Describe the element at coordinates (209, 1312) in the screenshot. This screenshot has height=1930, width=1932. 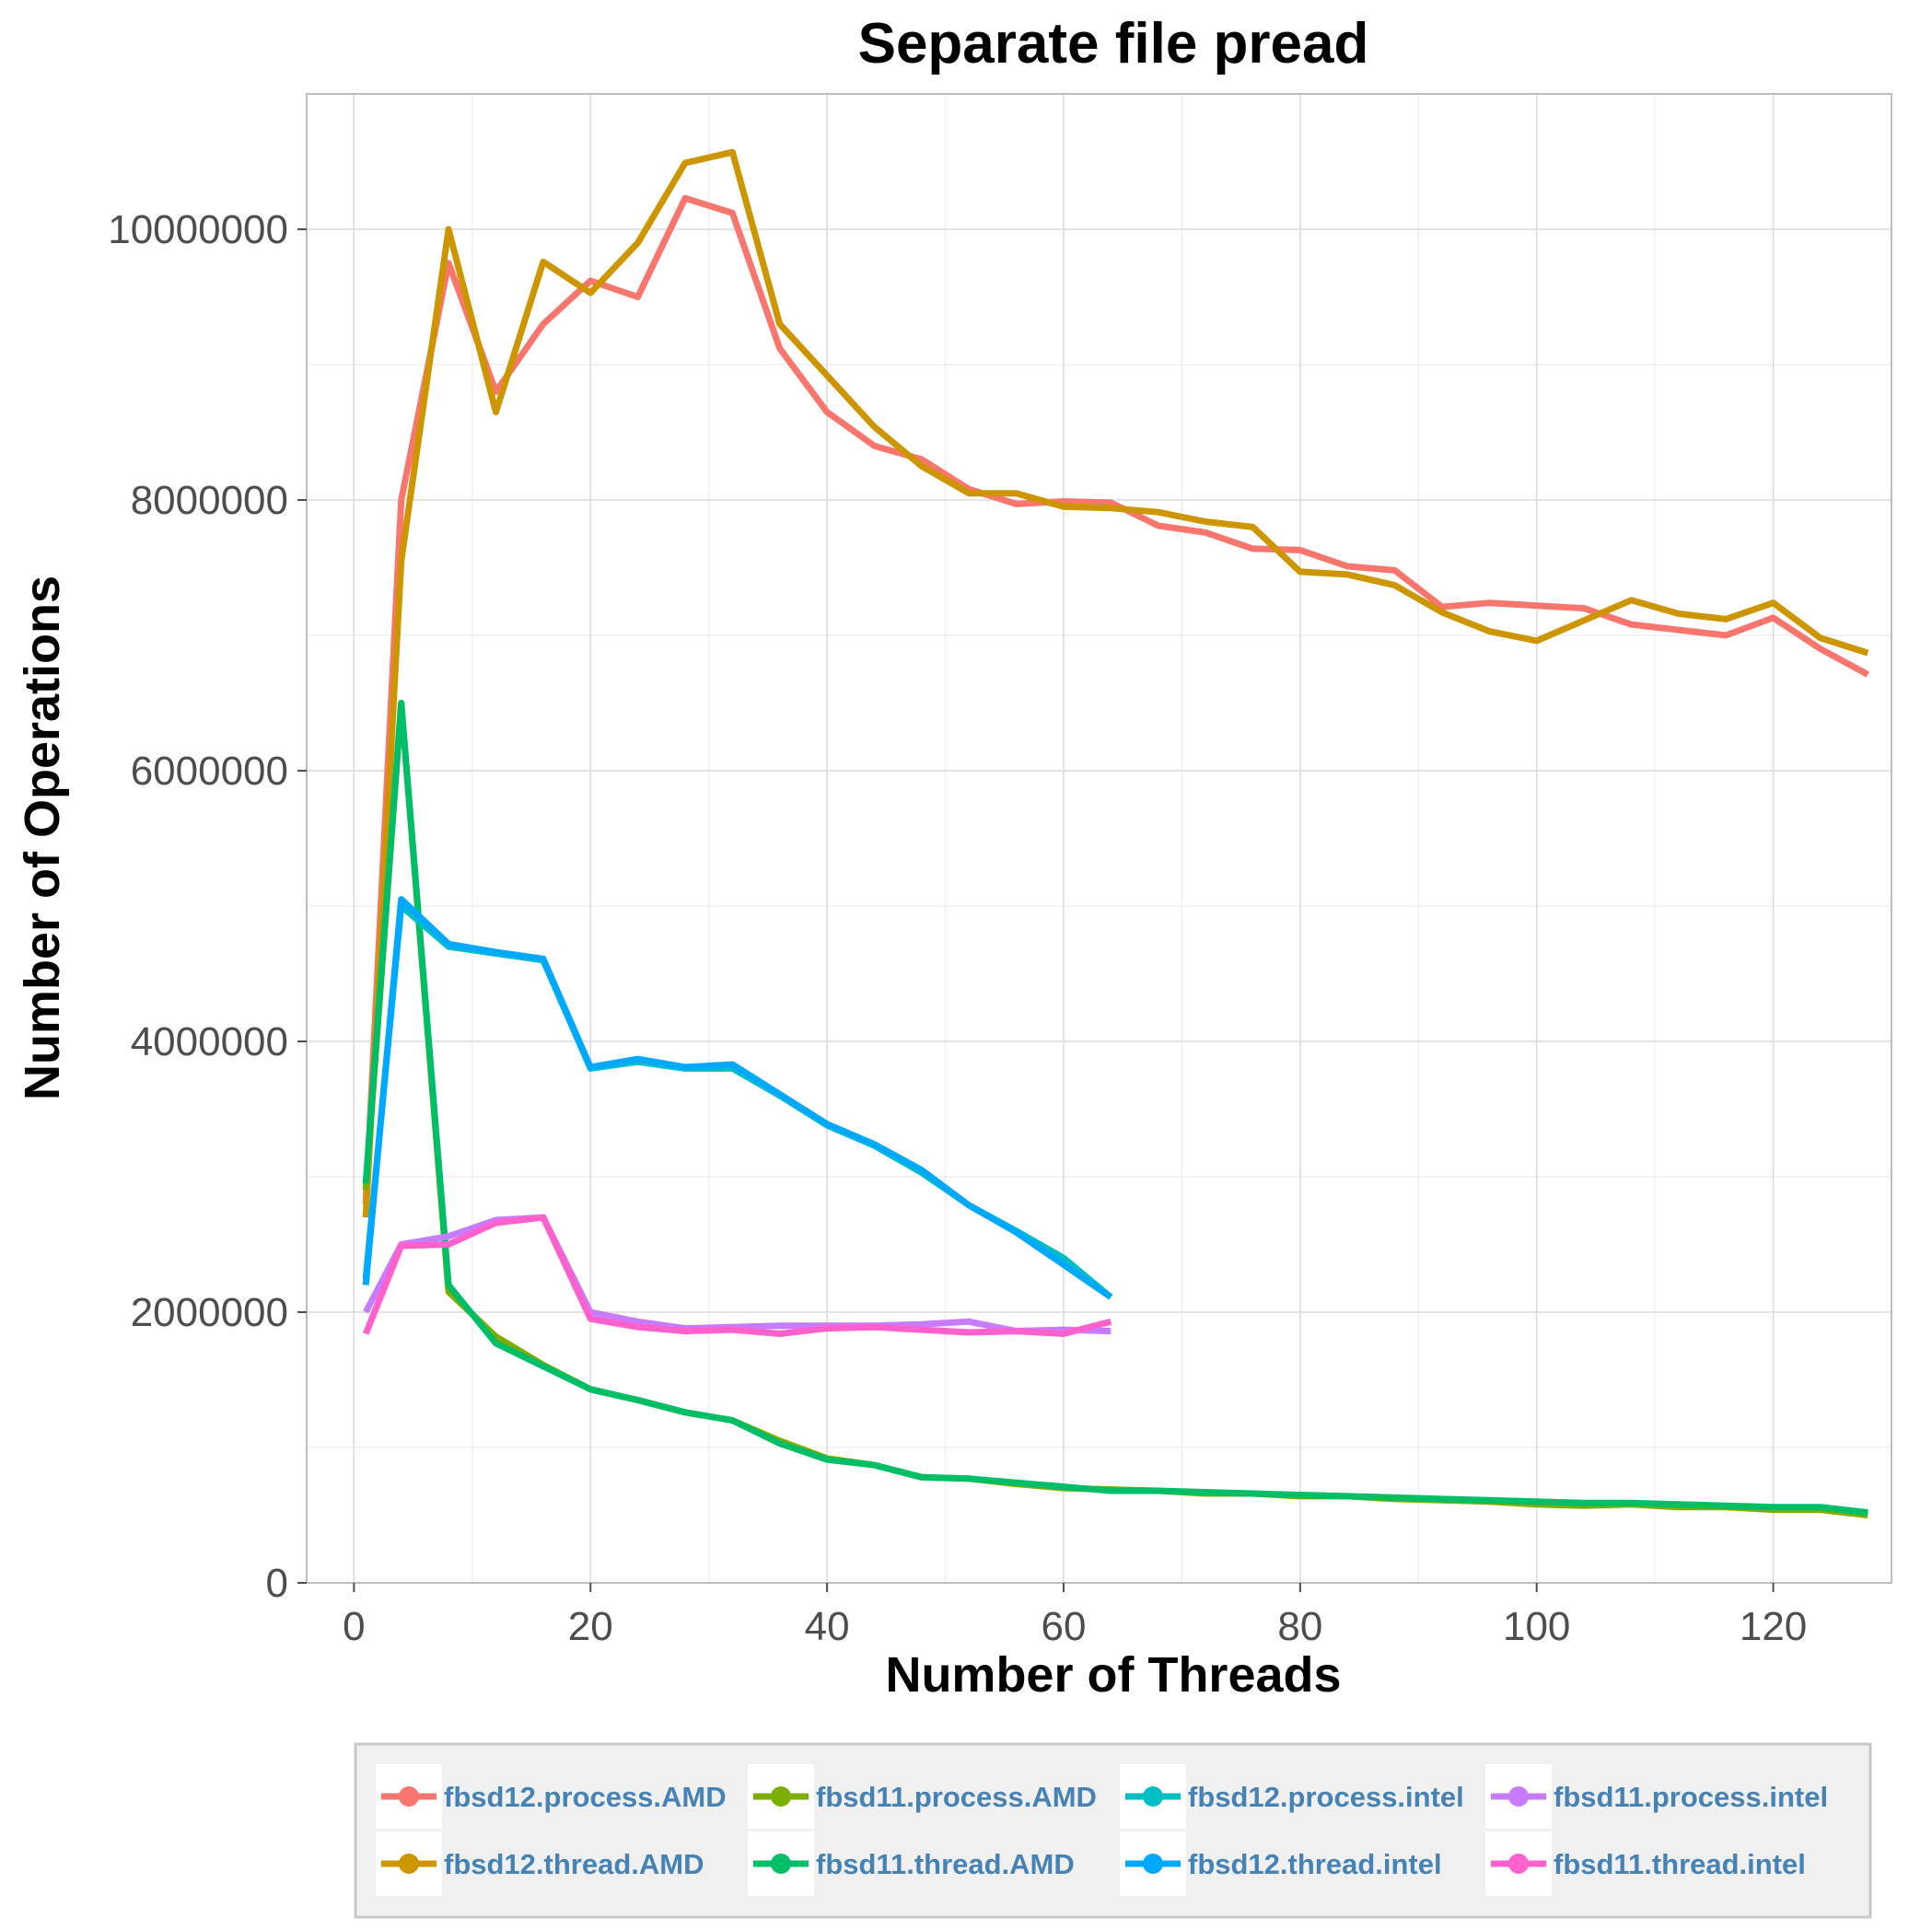
I see `y-tick-label: 2000000` at that location.